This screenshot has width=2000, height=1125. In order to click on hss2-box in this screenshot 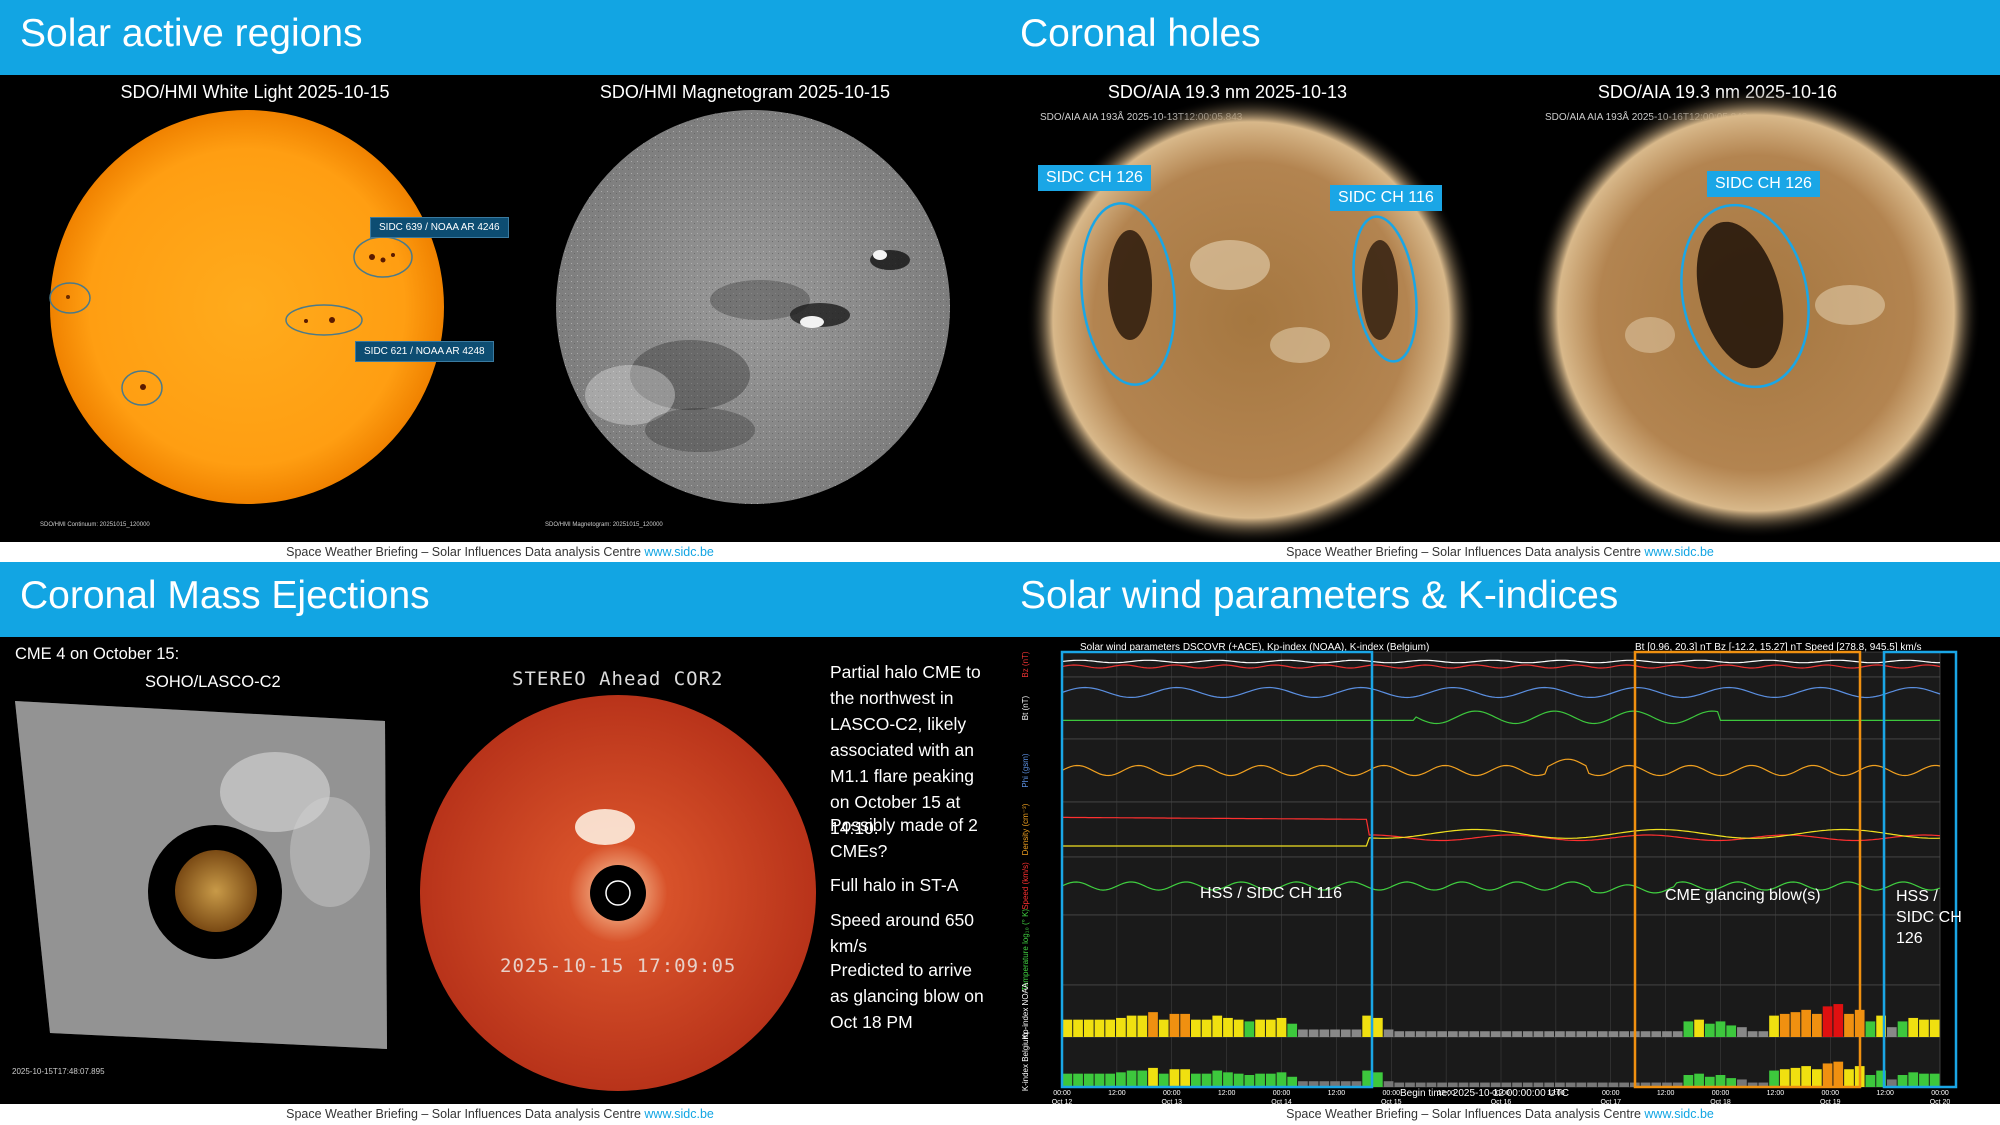, I will do `click(1920, 869)`.